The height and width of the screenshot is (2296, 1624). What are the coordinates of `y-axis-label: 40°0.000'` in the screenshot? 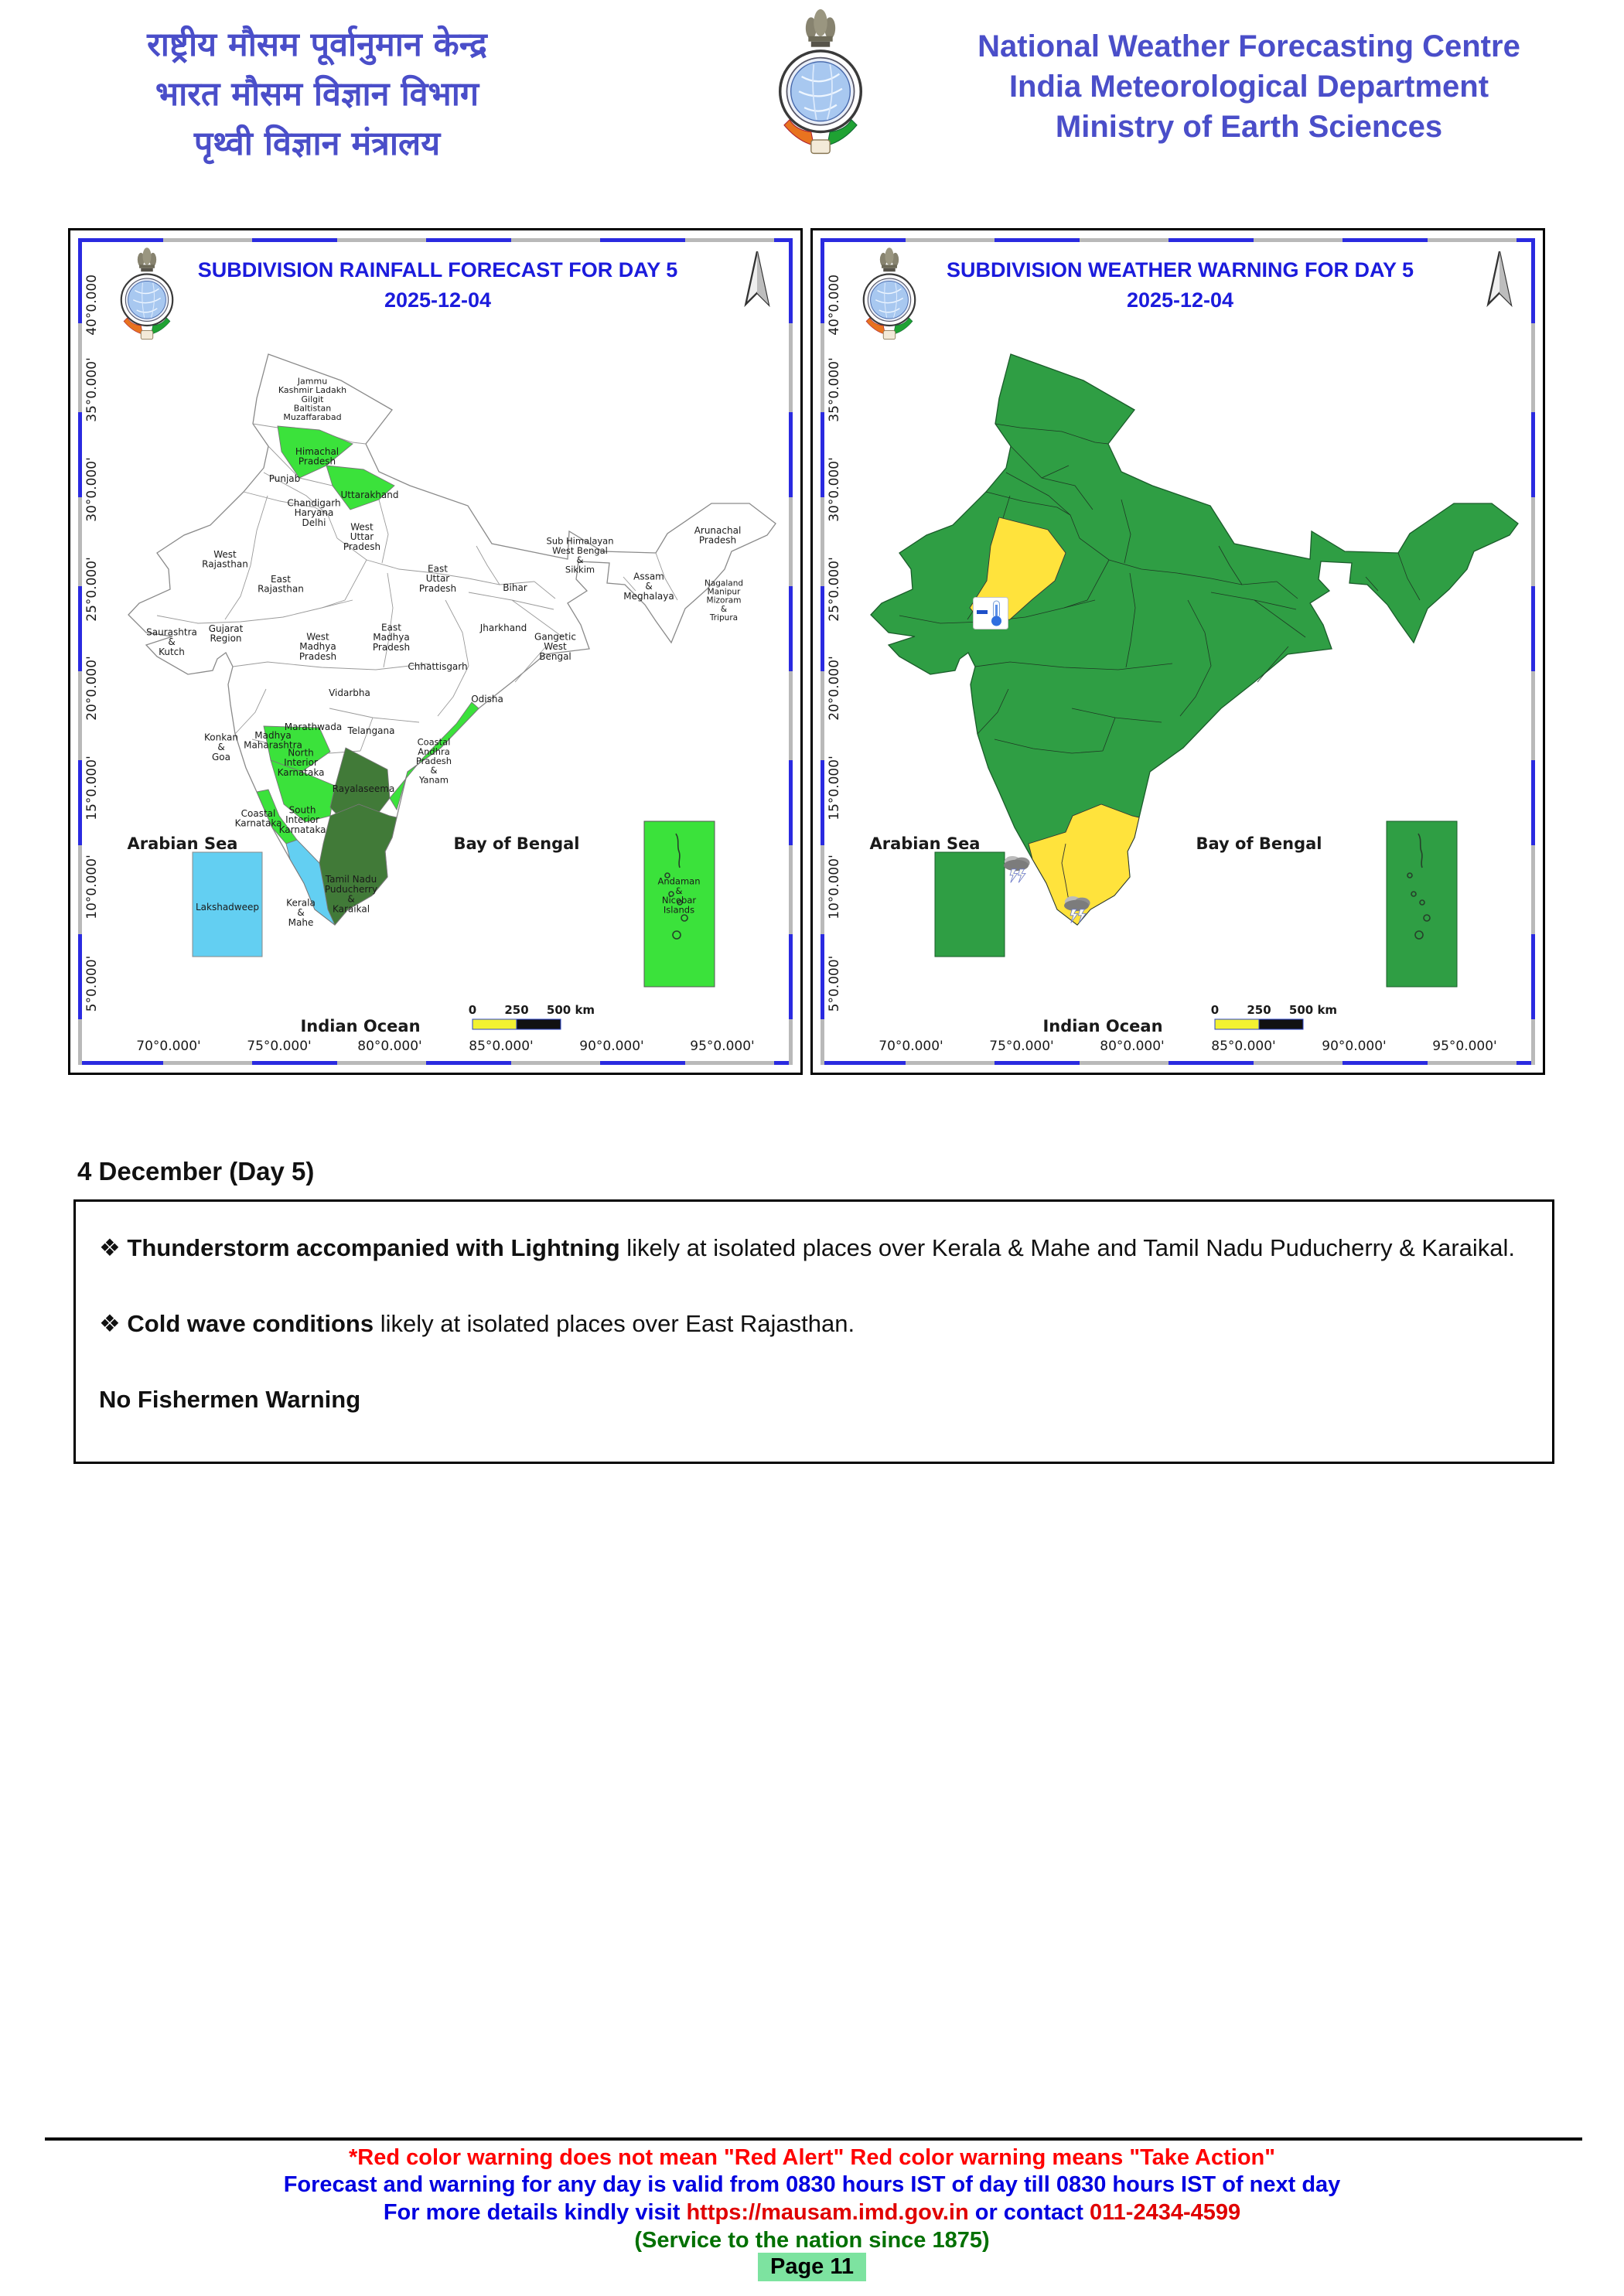 It's located at (92, 305).